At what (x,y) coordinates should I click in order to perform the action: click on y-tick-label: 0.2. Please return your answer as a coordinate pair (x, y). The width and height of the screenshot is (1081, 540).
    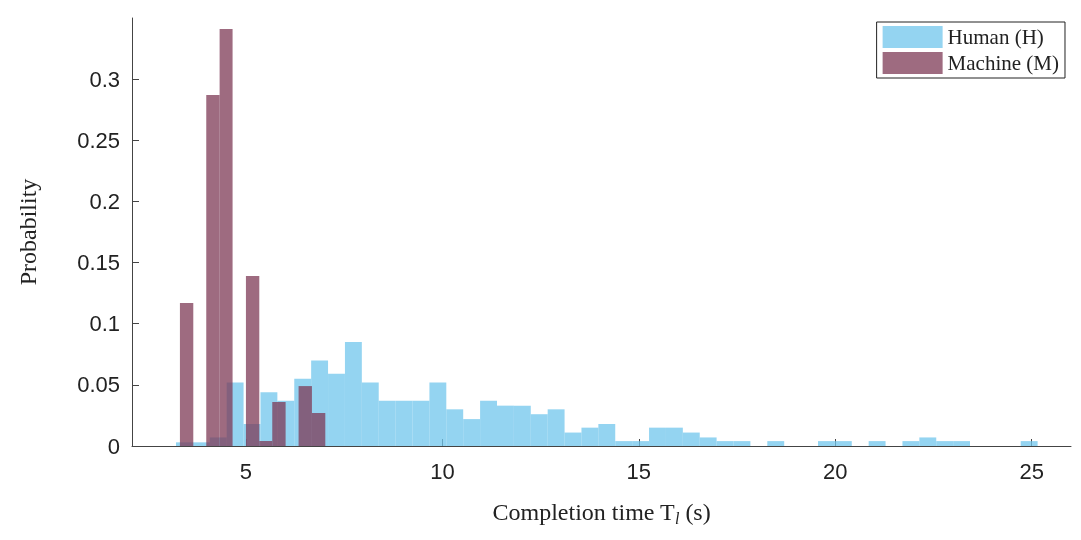
    Looking at the image, I should click on (104, 201).